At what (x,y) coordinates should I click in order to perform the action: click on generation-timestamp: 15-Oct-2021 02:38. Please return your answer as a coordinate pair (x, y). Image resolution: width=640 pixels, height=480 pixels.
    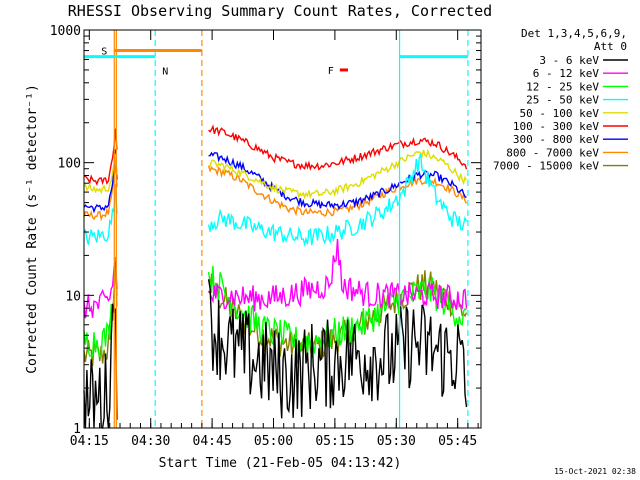
    Looking at the image, I should click on (595, 471).